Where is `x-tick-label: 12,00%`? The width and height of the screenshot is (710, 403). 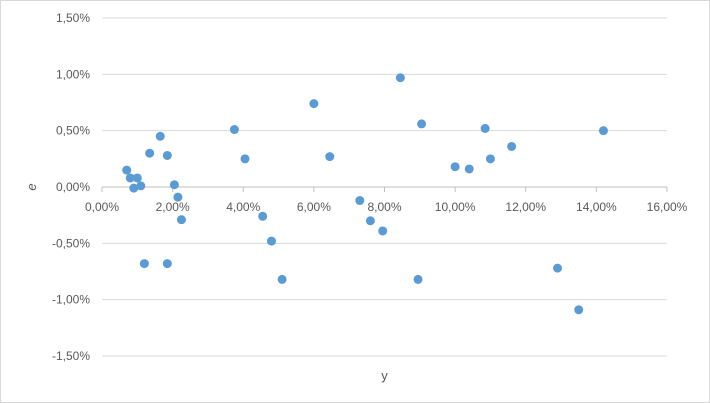
x-tick-label: 12,00% is located at coordinates (525, 207).